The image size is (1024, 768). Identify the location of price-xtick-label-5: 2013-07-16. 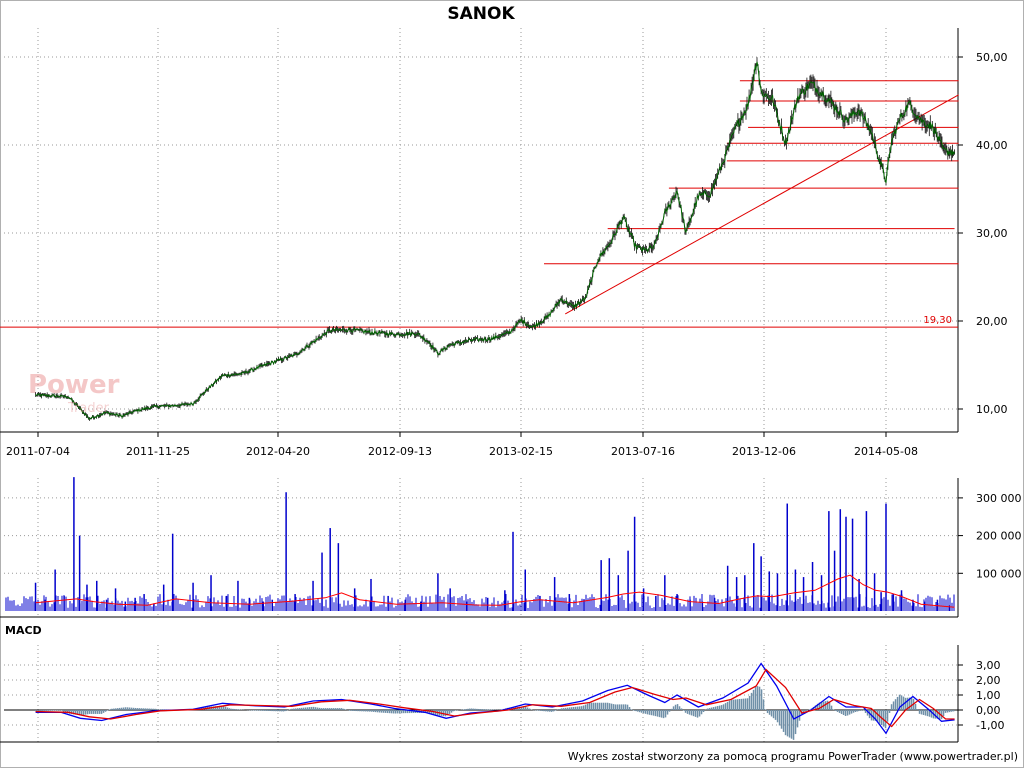
(643, 451).